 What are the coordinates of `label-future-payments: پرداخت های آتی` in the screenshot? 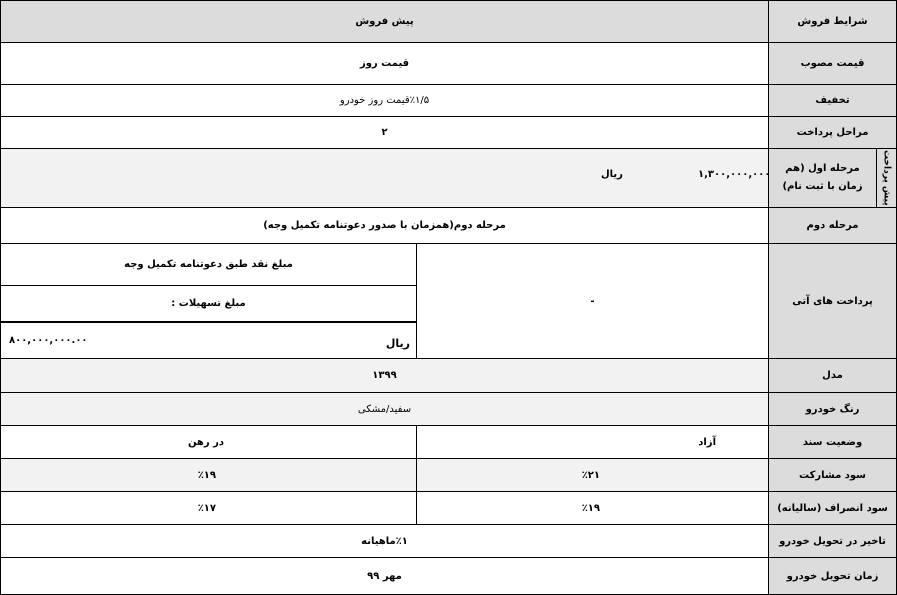 It's located at (832, 301).